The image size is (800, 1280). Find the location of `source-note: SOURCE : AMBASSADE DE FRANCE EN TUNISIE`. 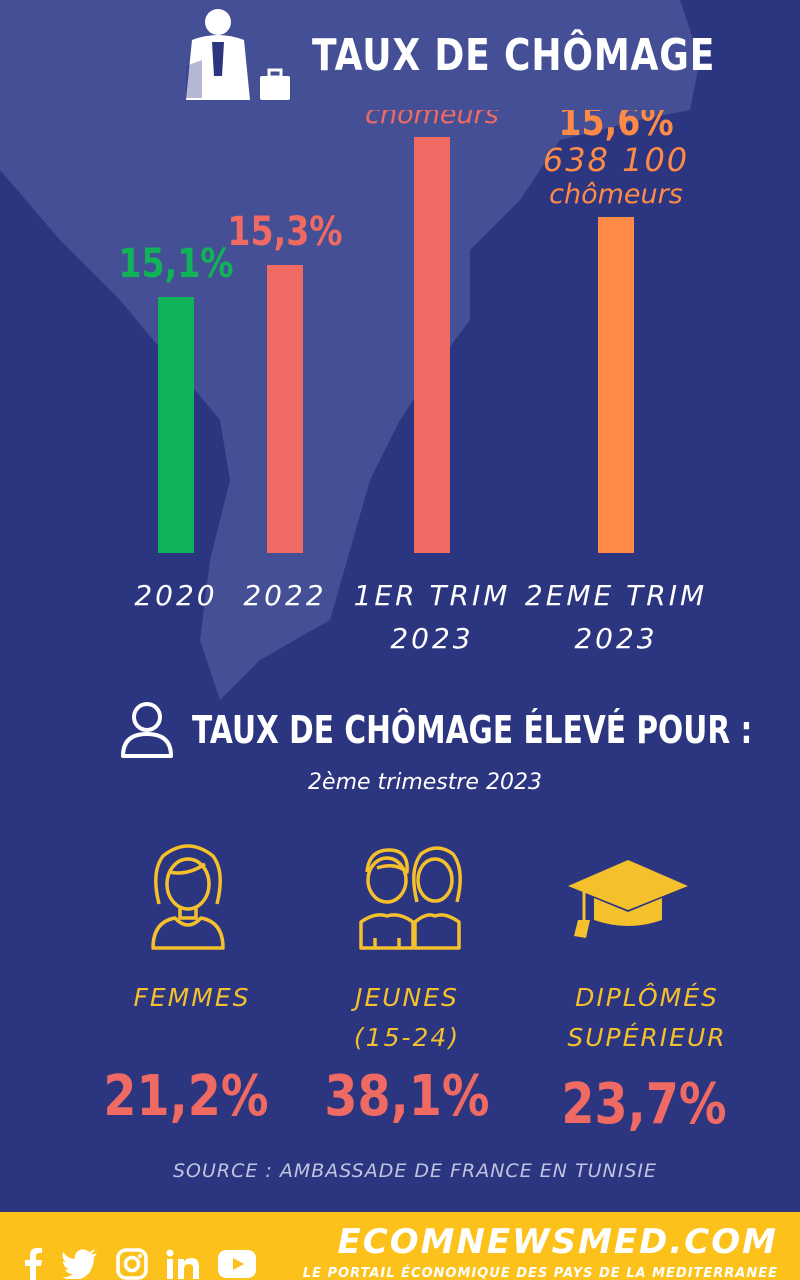

source-note: SOURCE : AMBASSADE DE FRANCE EN TUNISIE is located at coordinates (415, 1171).